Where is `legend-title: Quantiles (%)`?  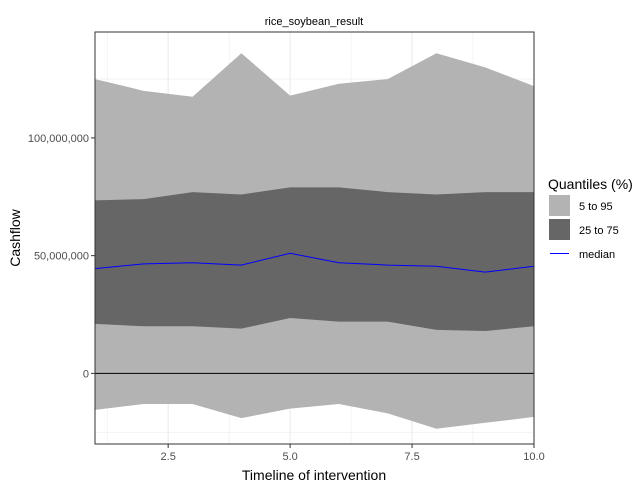 legend-title: Quantiles (%) is located at coordinates (590, 184).